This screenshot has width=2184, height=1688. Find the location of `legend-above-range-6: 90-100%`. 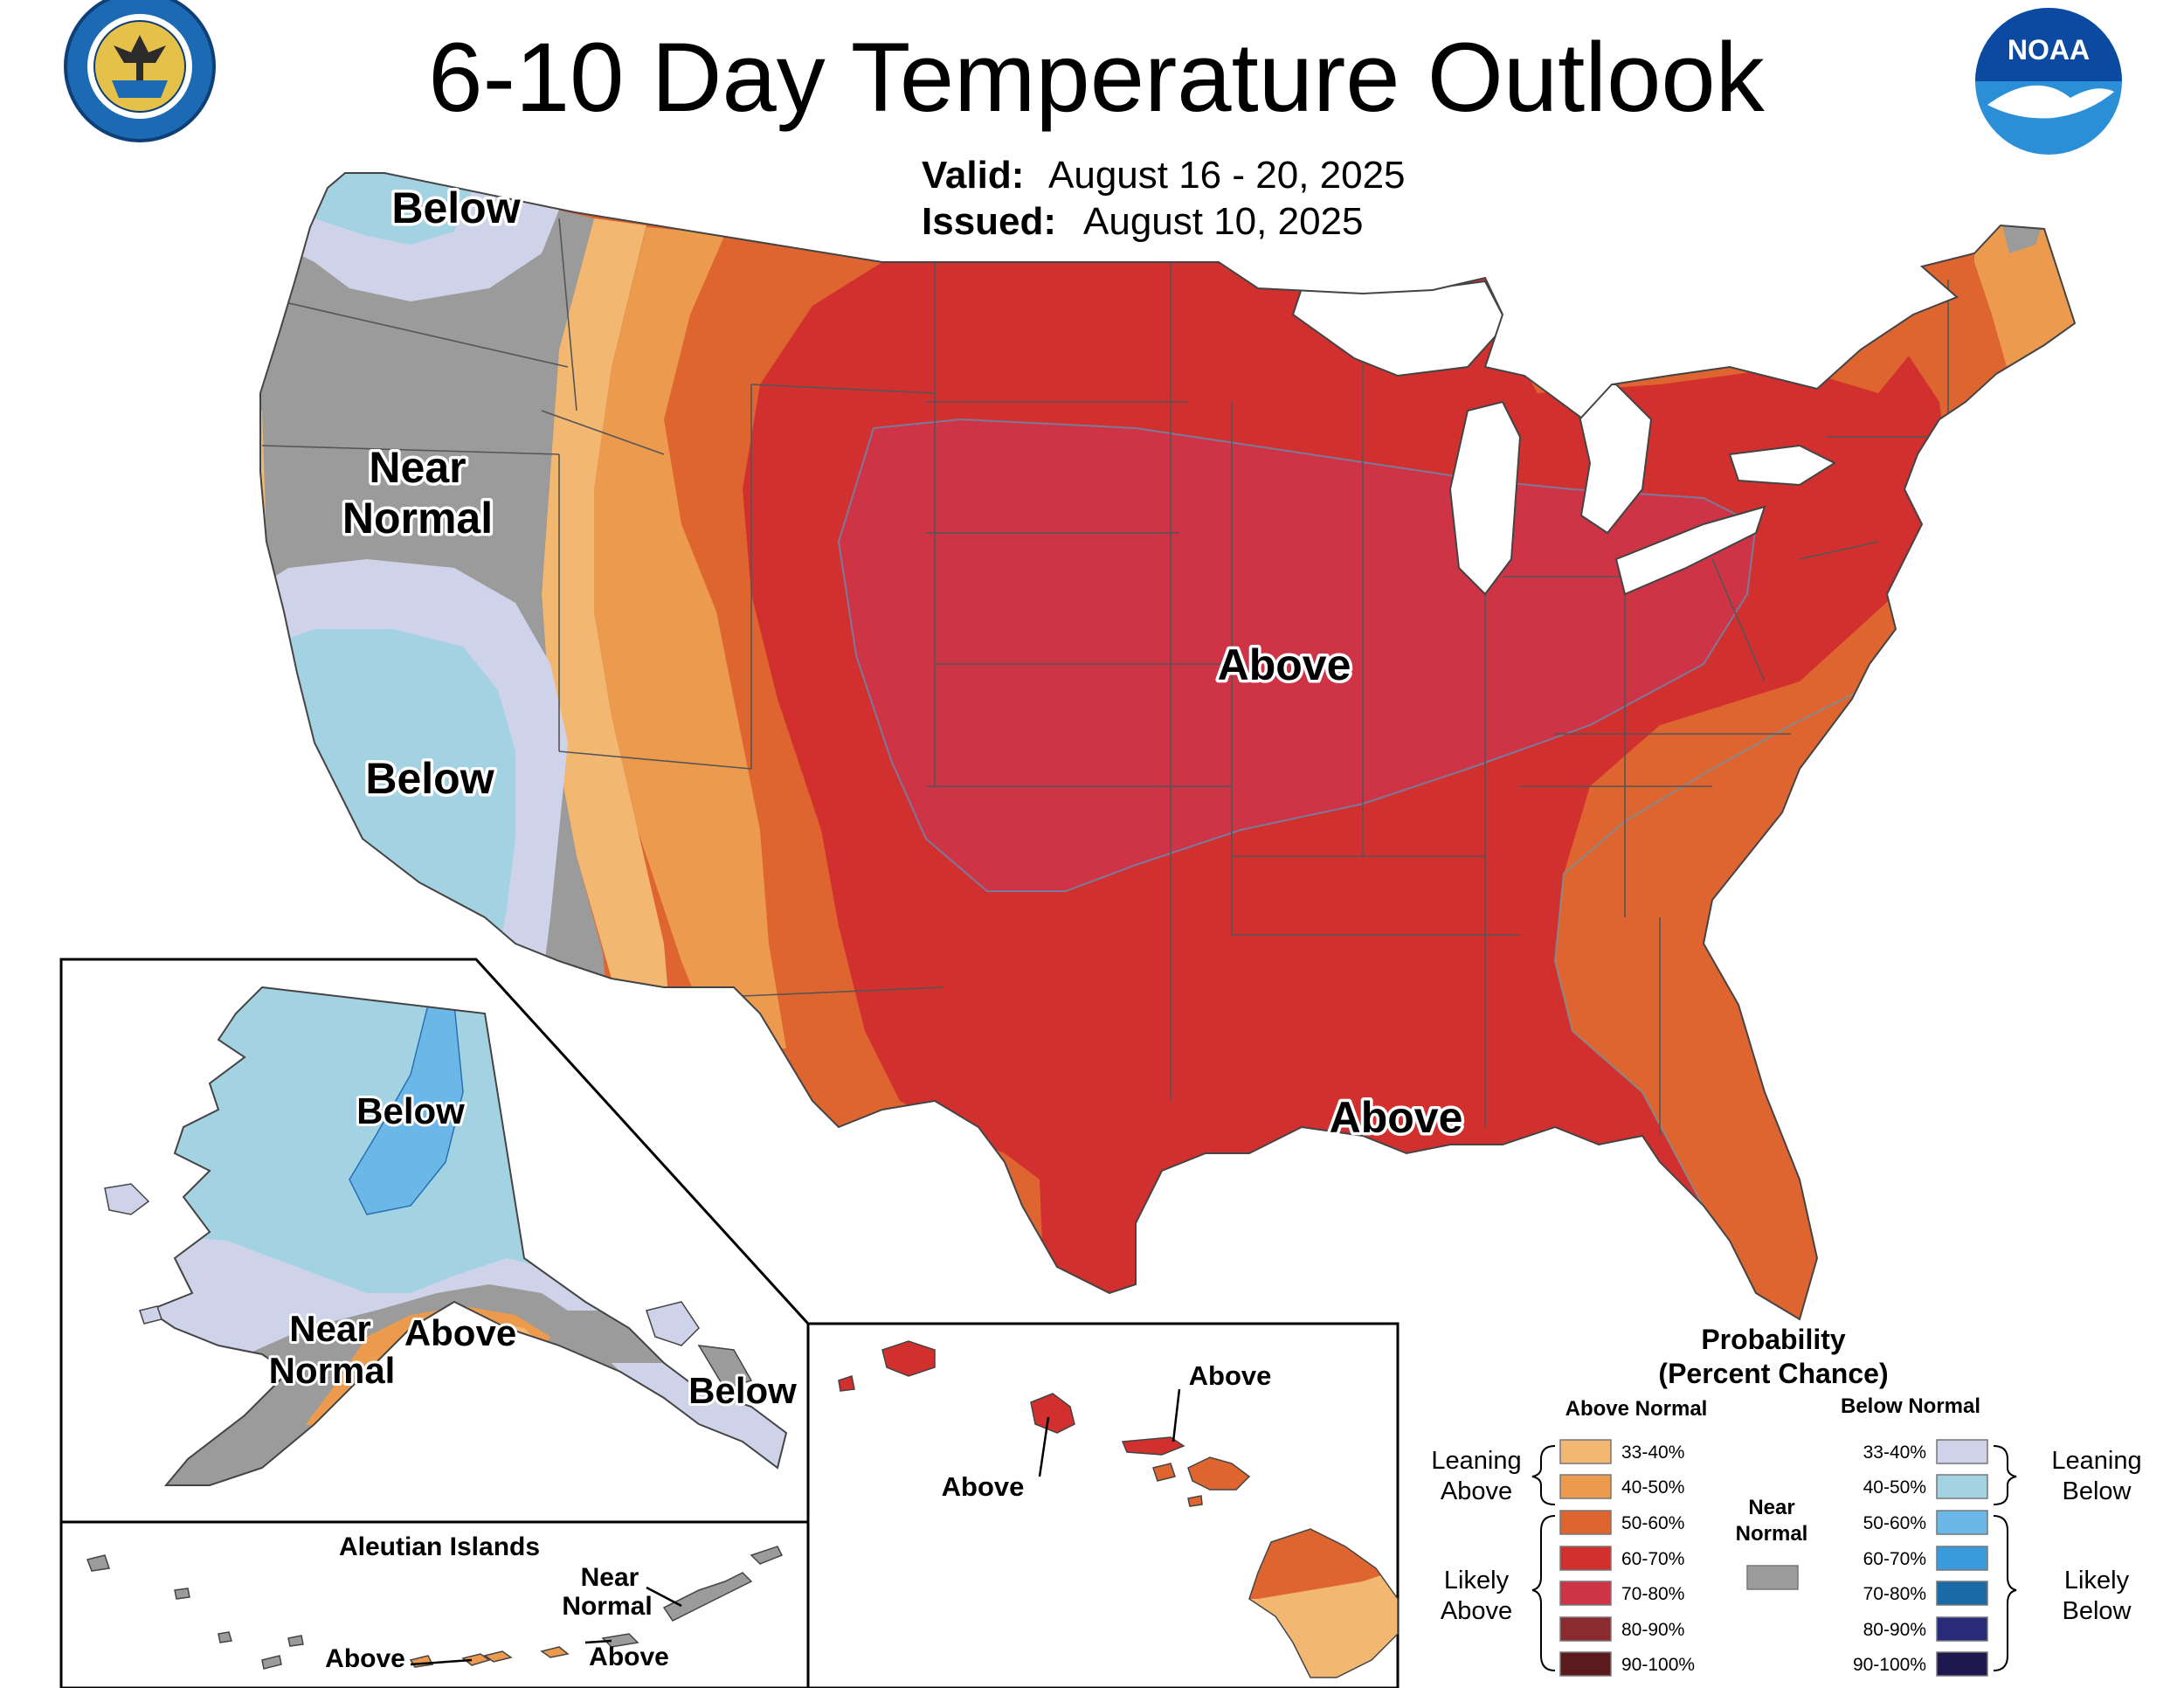

legend-above-range-6: 90-100% is located at coordinates (1658, 1665).